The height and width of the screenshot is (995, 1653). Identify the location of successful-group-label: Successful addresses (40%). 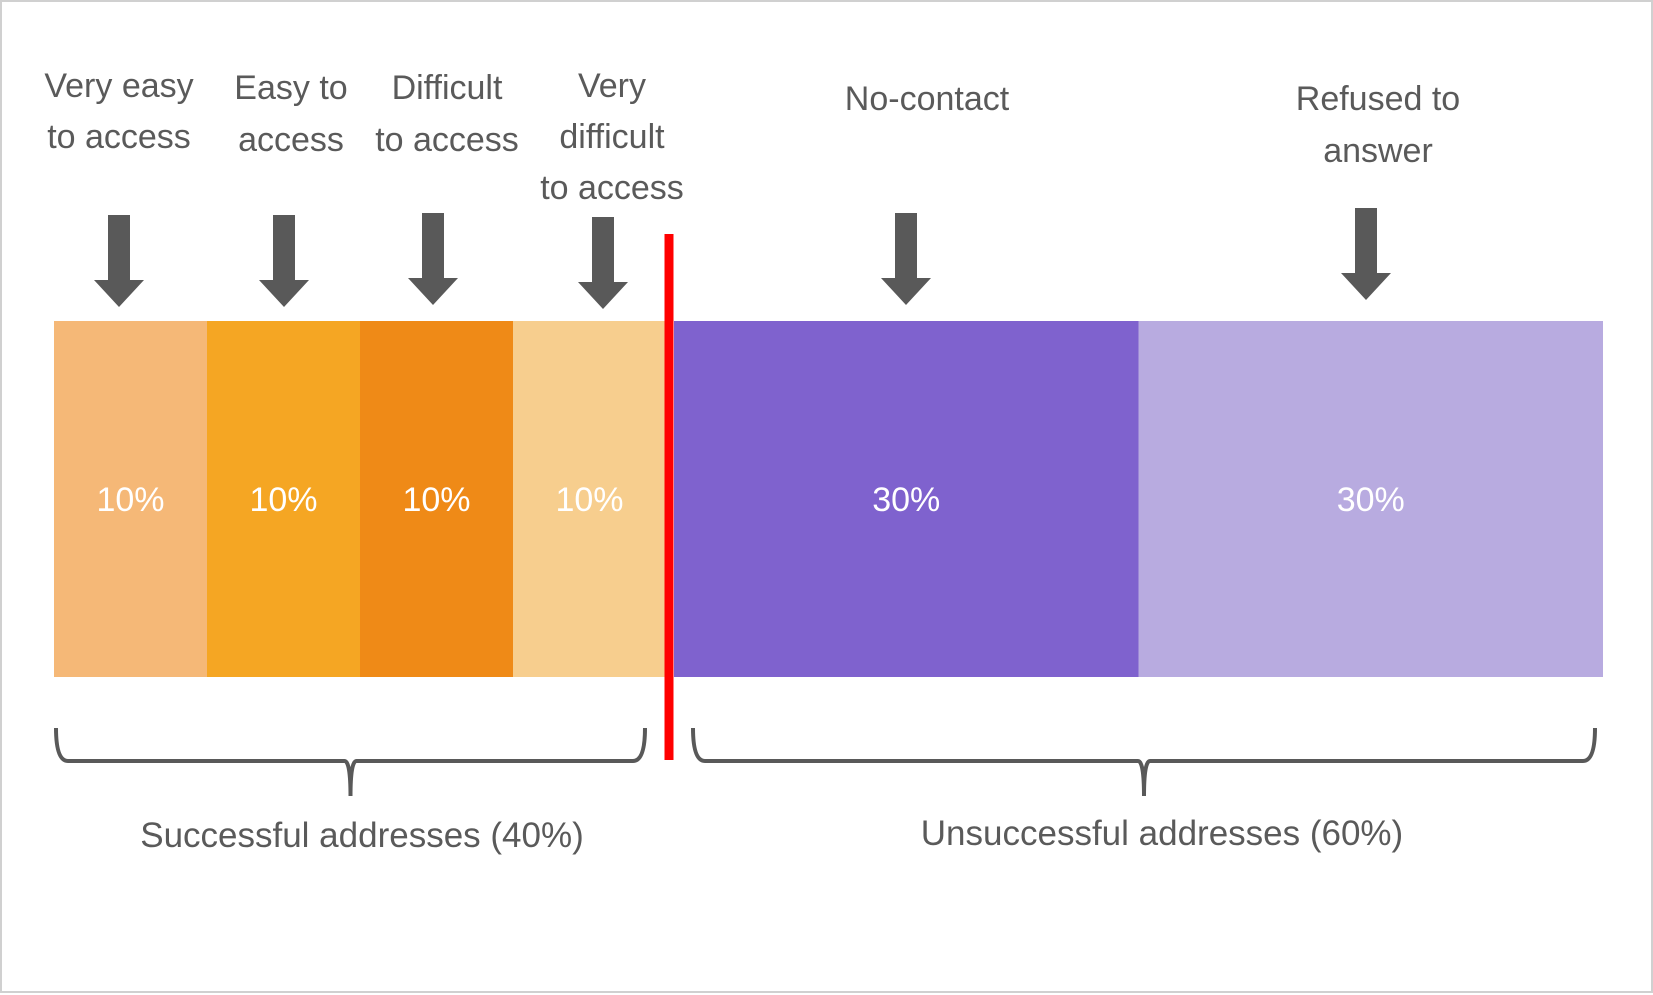
(362, 835).